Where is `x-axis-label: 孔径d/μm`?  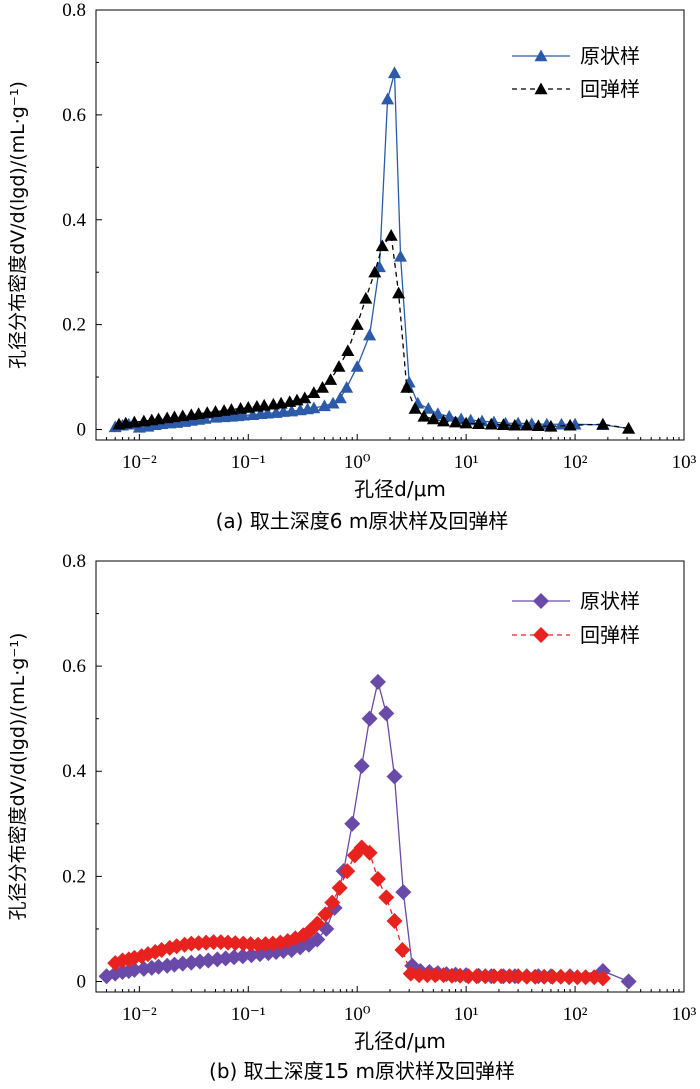
x-axis-label: 孔径d/μm is located at coordinates (400, 1041).